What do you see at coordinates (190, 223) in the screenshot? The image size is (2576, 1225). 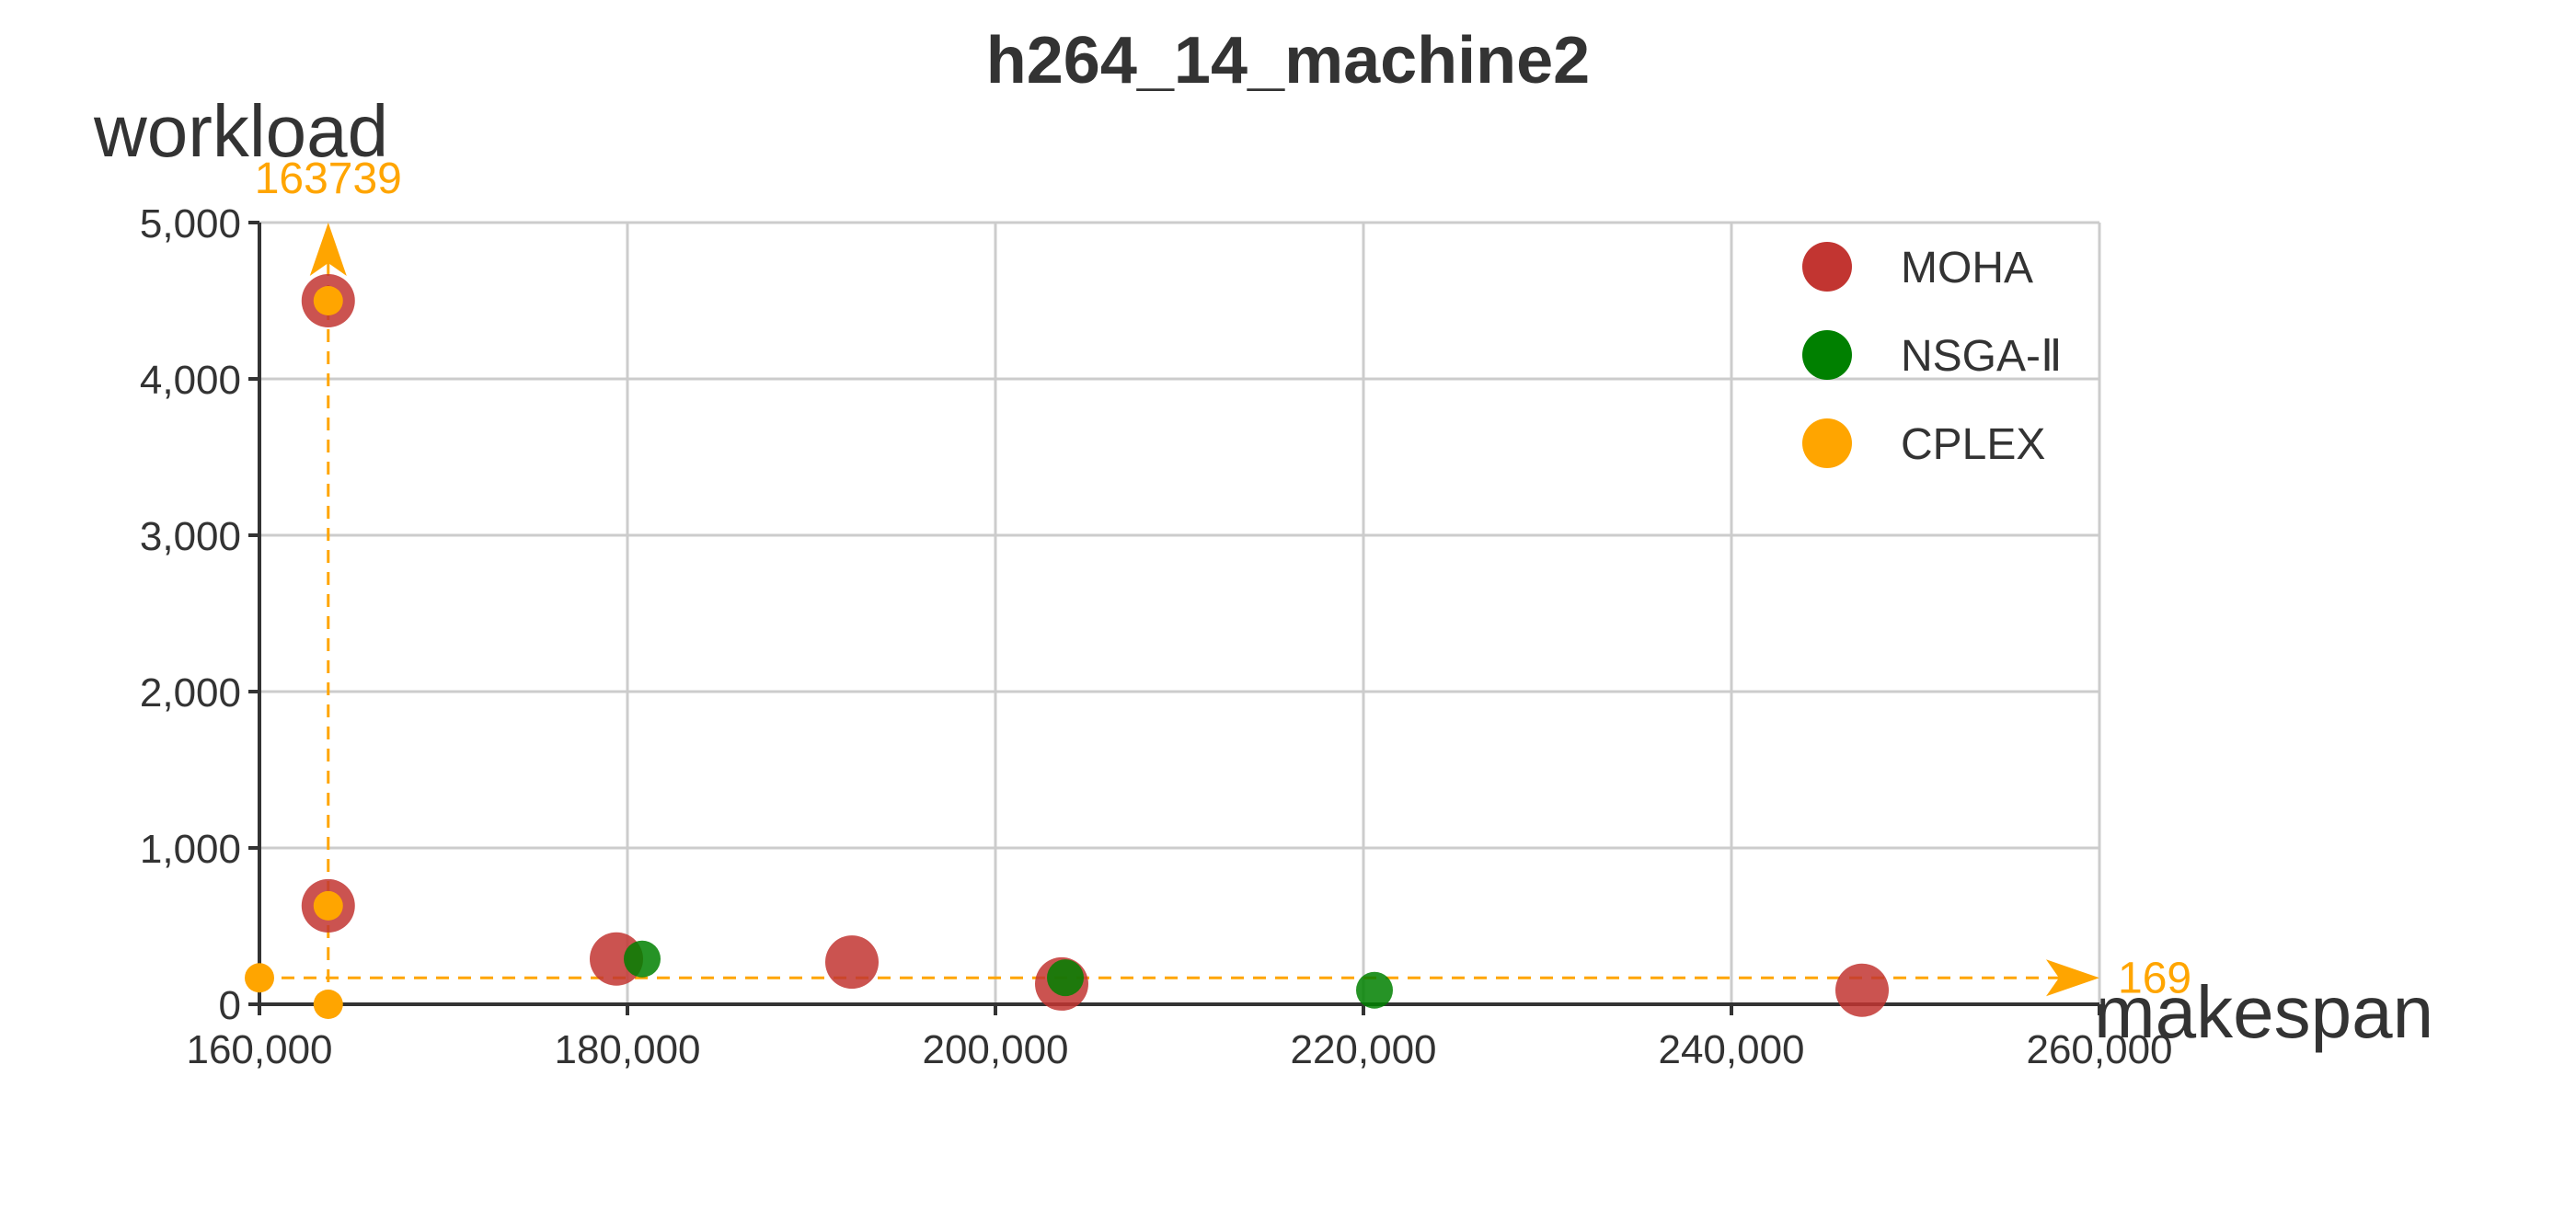 I see `y-tick-label: 5,000` at bounding box center [190, 223].